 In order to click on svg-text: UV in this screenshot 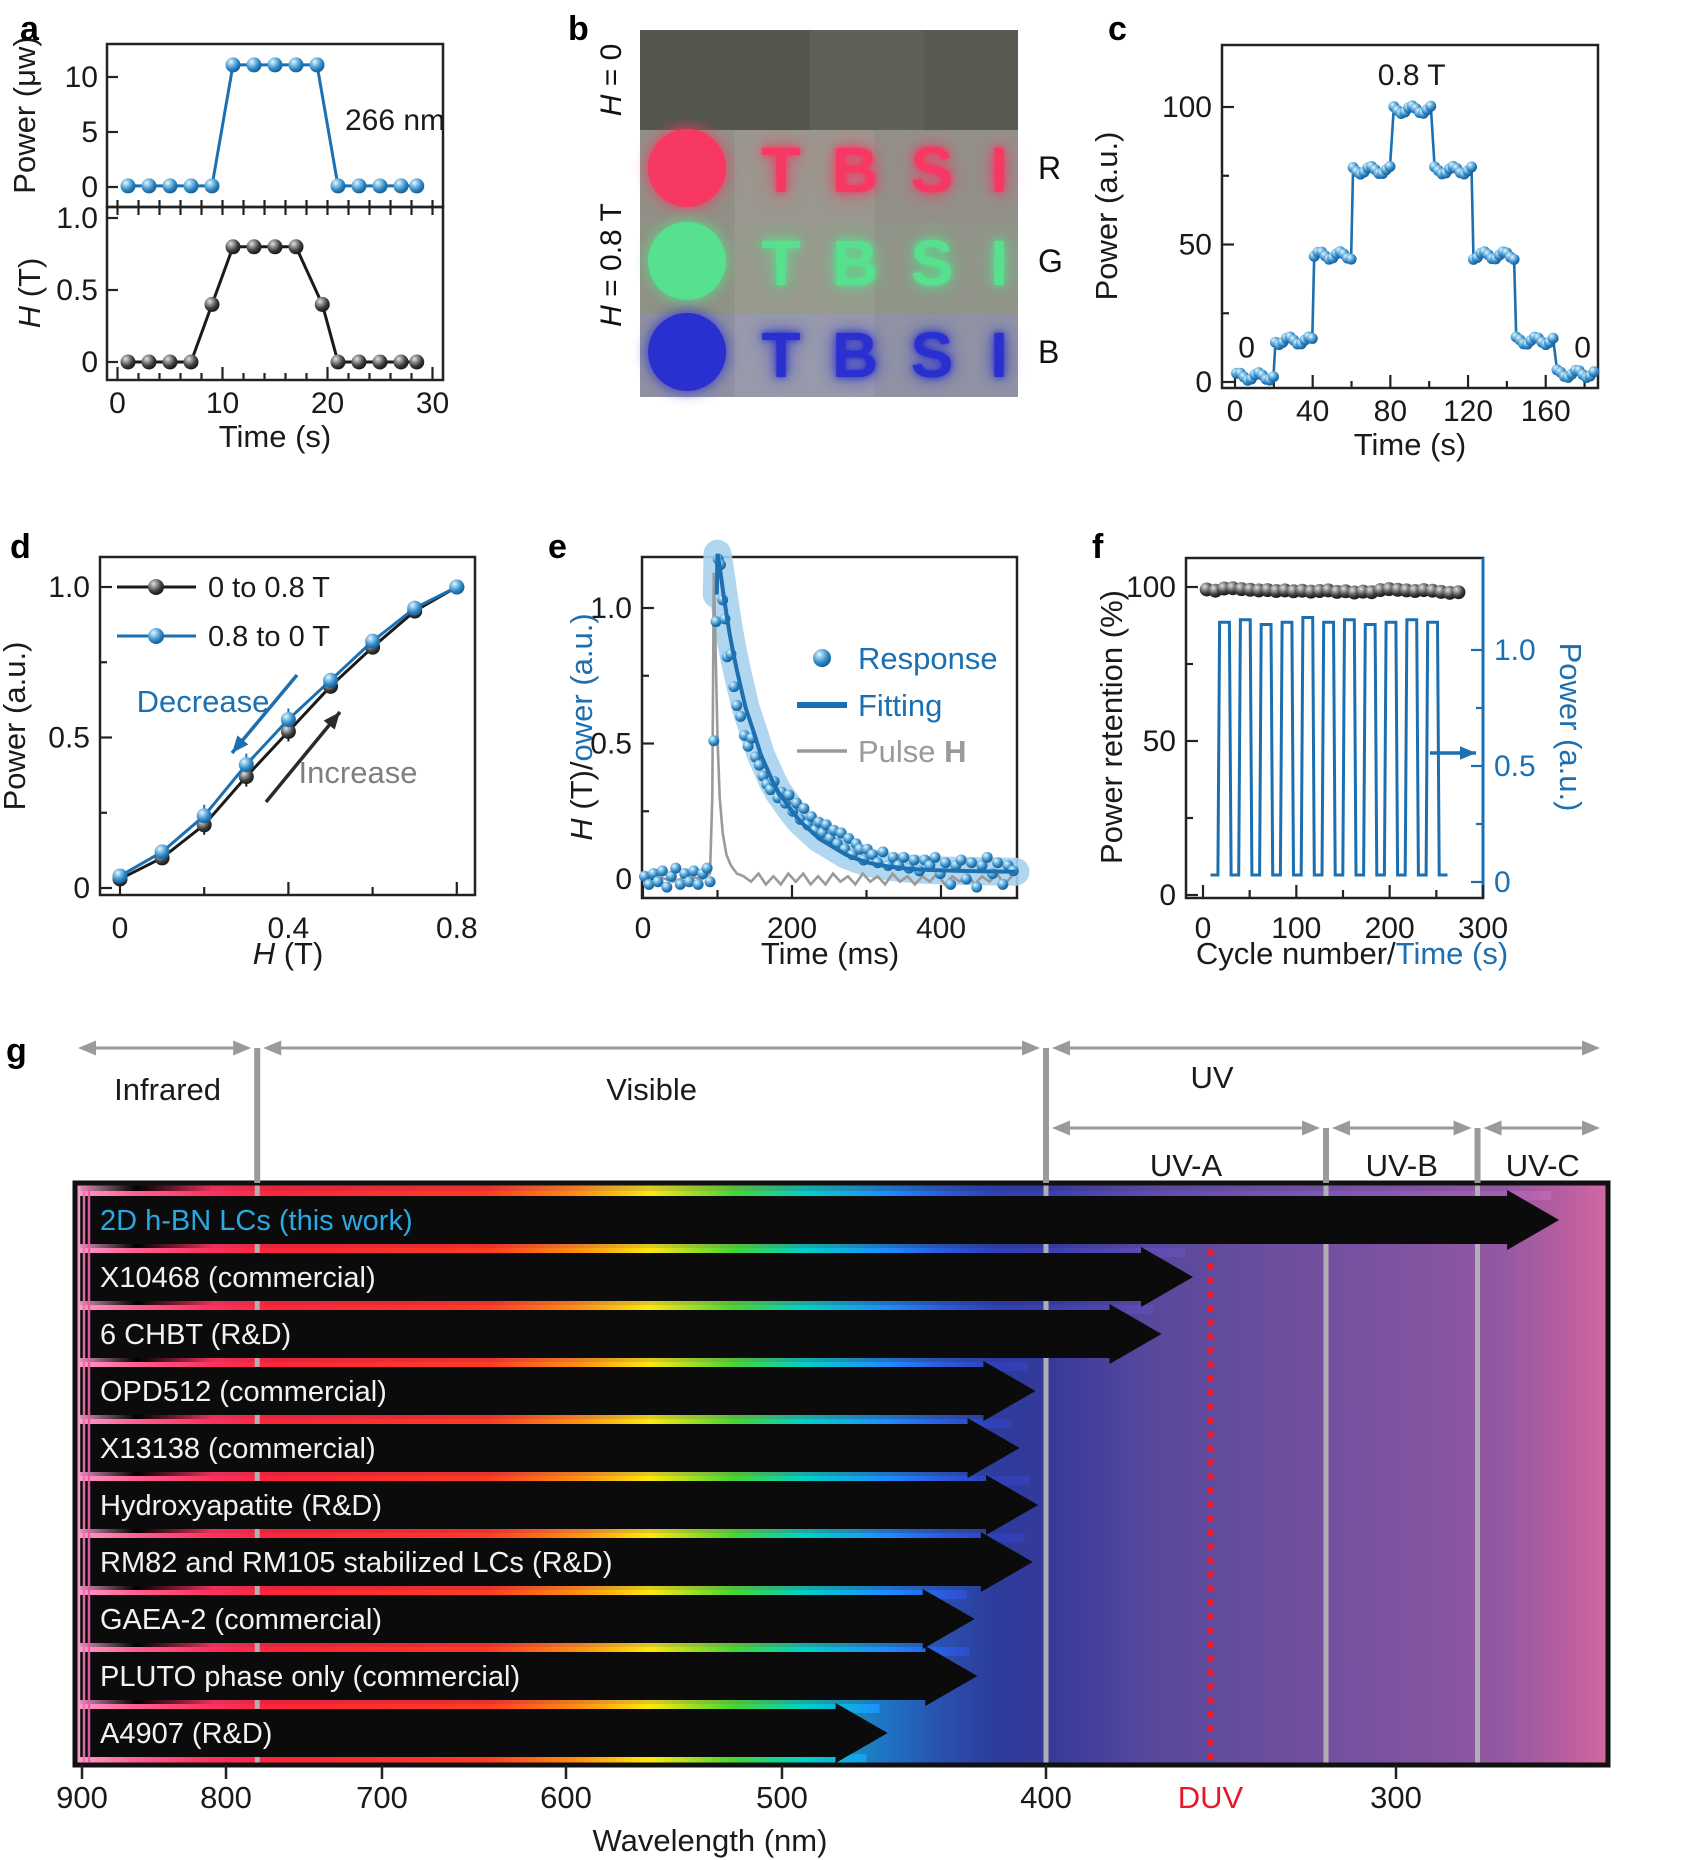, I will do `click(1211, 1077)`.